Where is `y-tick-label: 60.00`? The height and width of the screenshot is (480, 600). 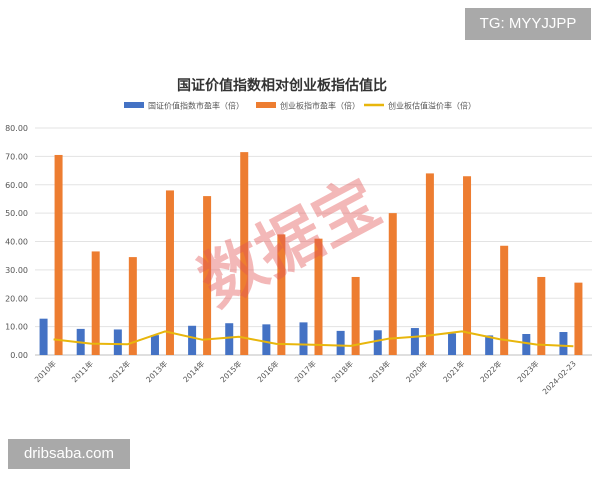
y-tick-label: 60.00 is located at coordinates (16, 185).